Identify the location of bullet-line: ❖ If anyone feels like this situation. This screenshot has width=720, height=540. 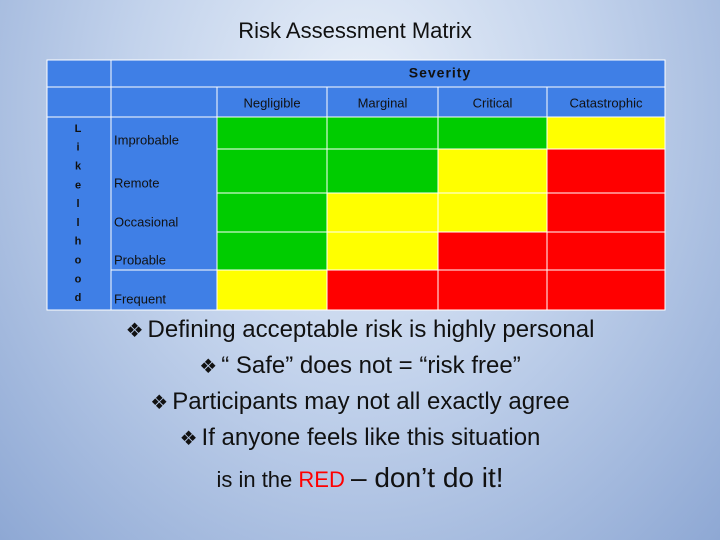
(360, 438).